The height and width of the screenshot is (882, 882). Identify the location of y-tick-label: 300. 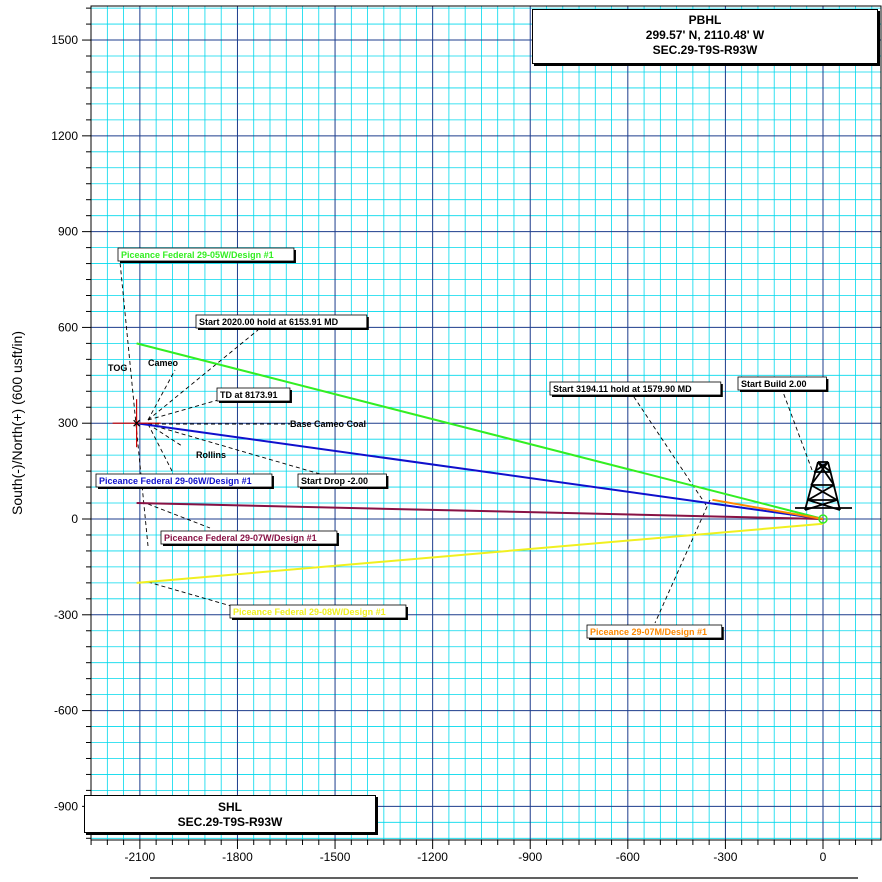
(68, 423).